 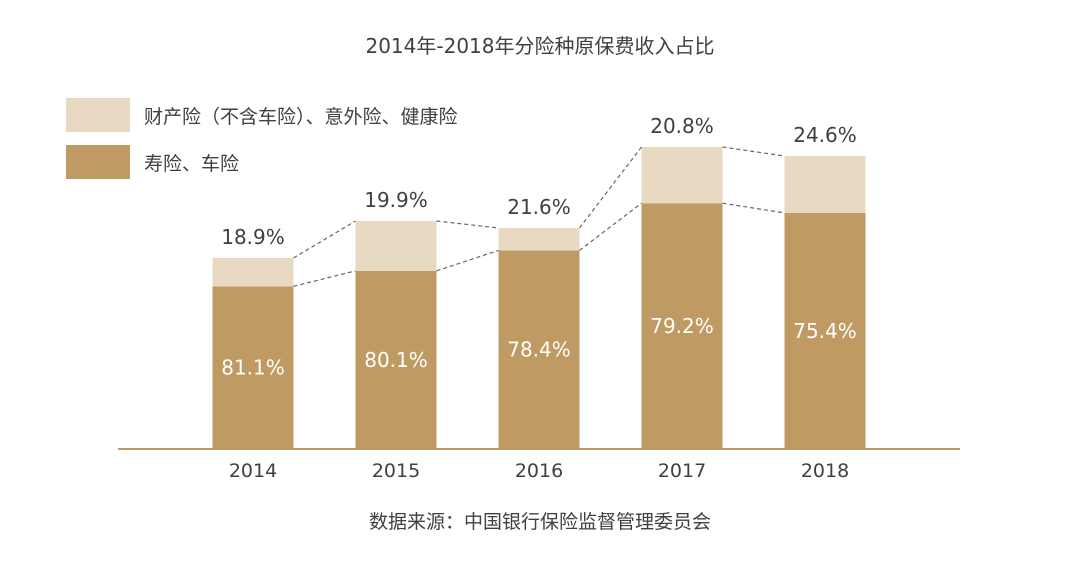 What do you see at coordinates (253, 272) in the screenshot?
I see `bar-property-2014` at bounding box center [253, 272].